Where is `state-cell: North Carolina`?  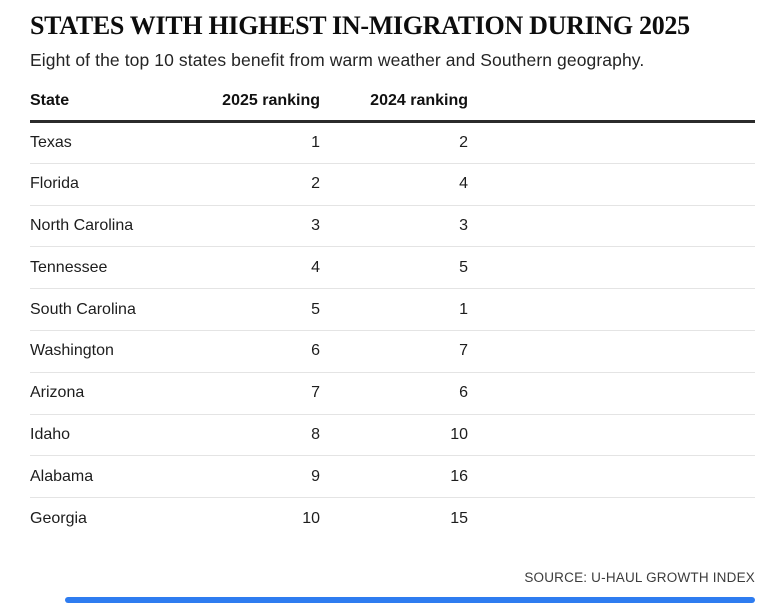
state-cell: North Carolina is located at coordinates (119, 226).